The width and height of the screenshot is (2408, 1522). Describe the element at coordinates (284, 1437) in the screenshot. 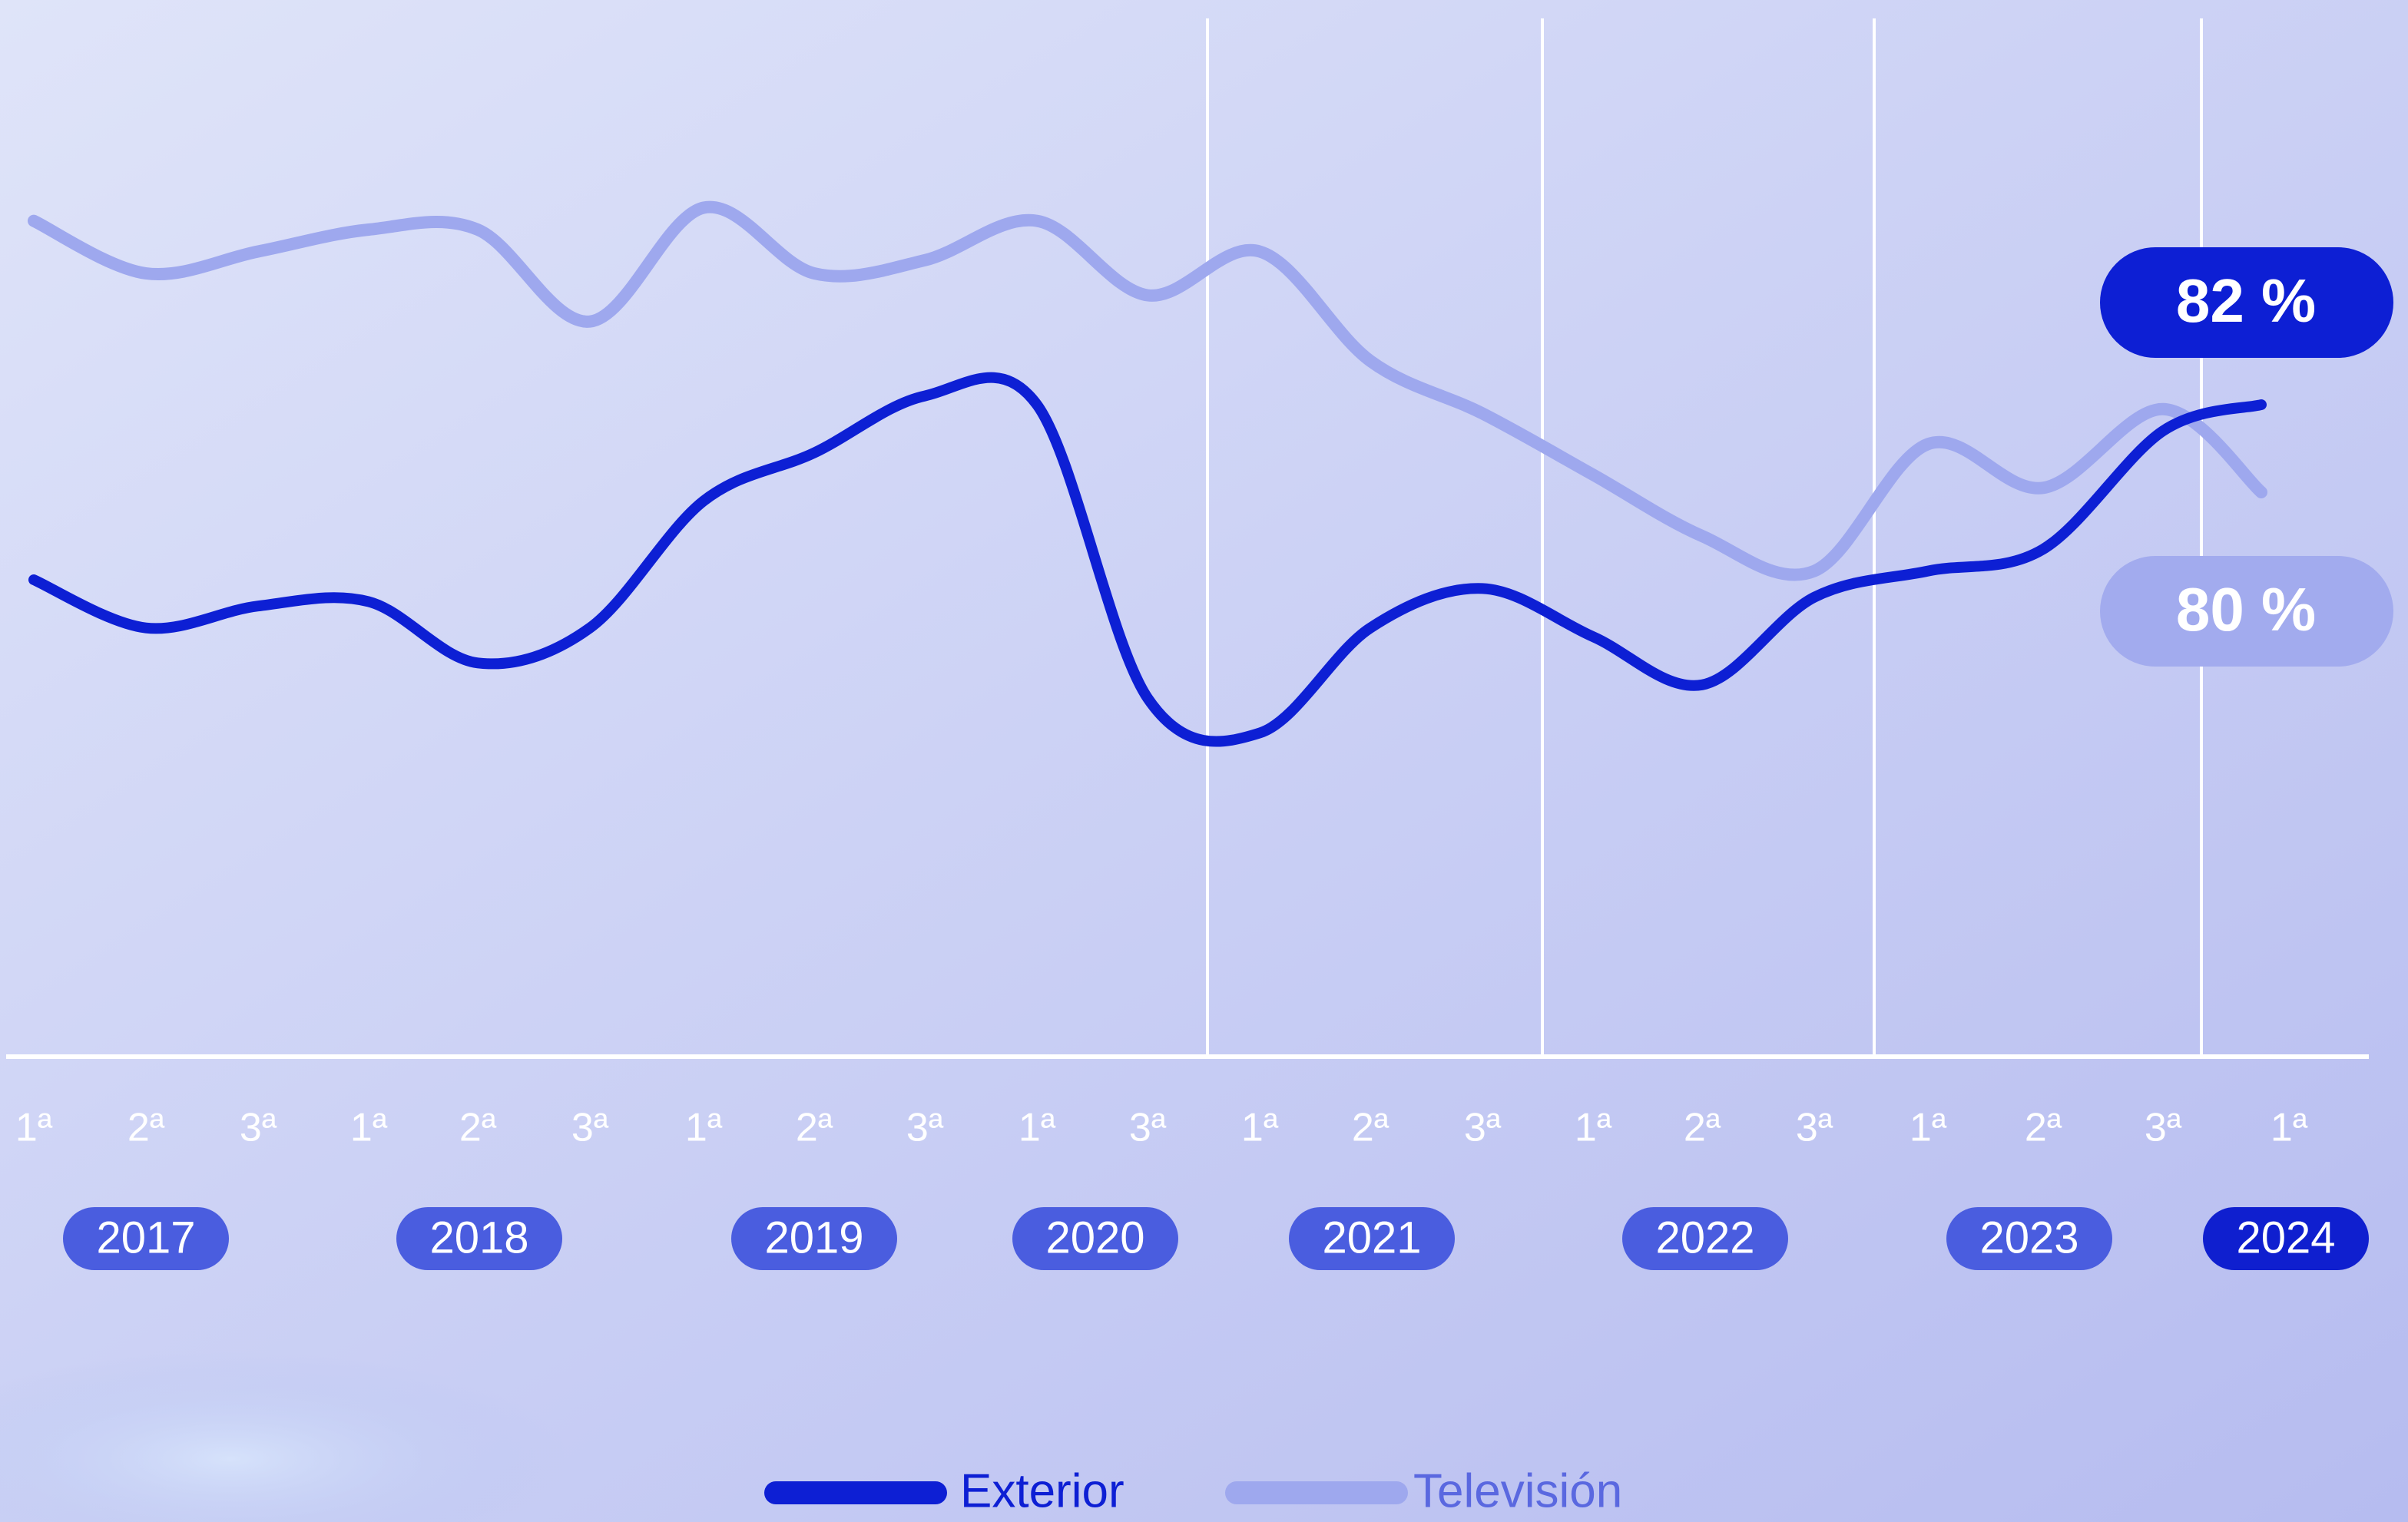

I see `decoration` at that location.